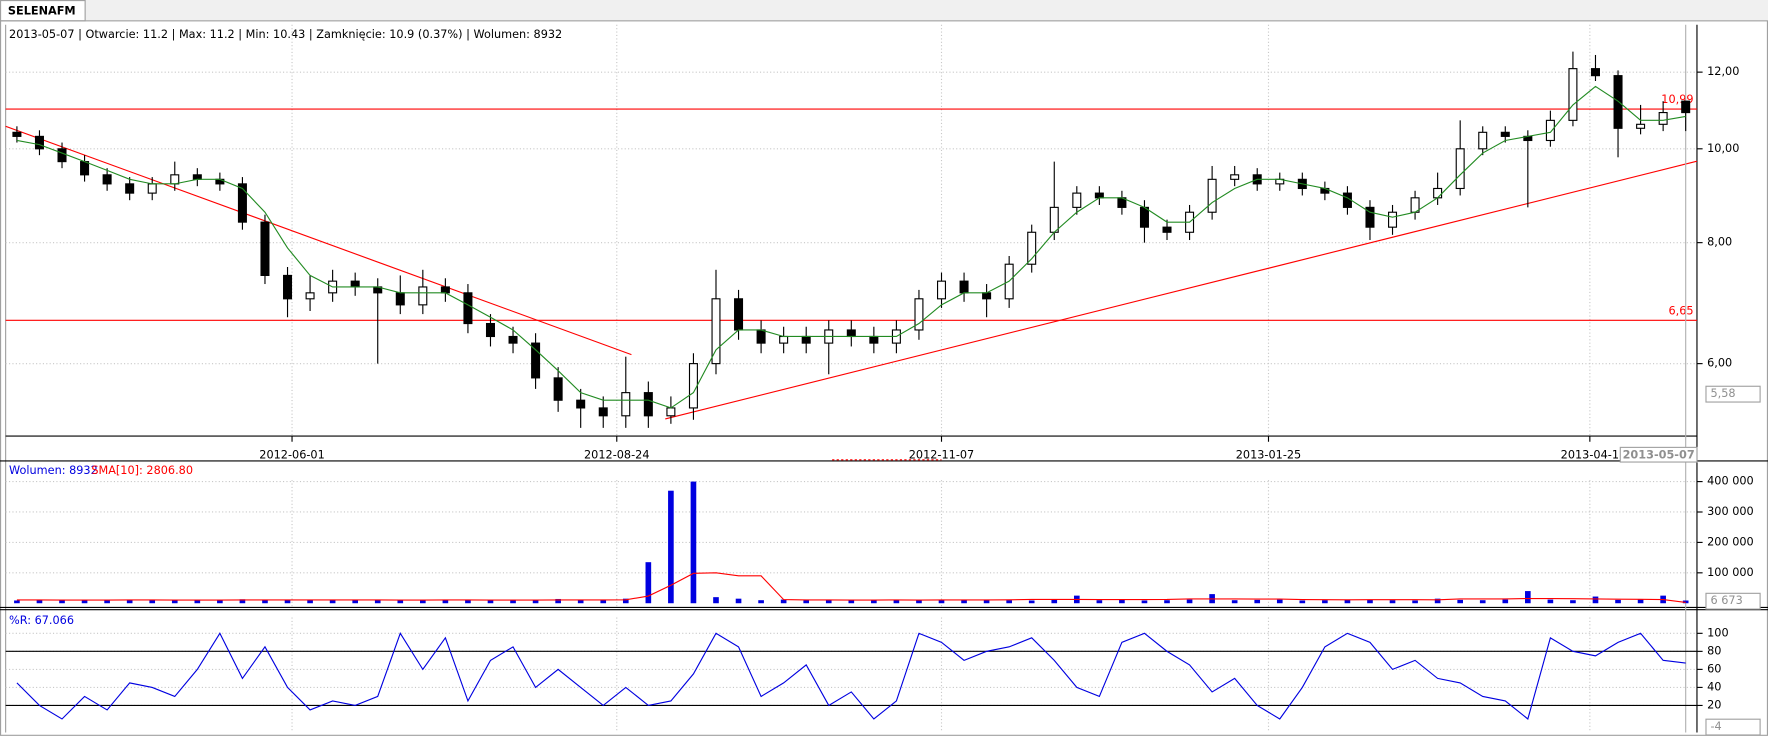  I want to click on cursor-date-box, so click(1658, 454).